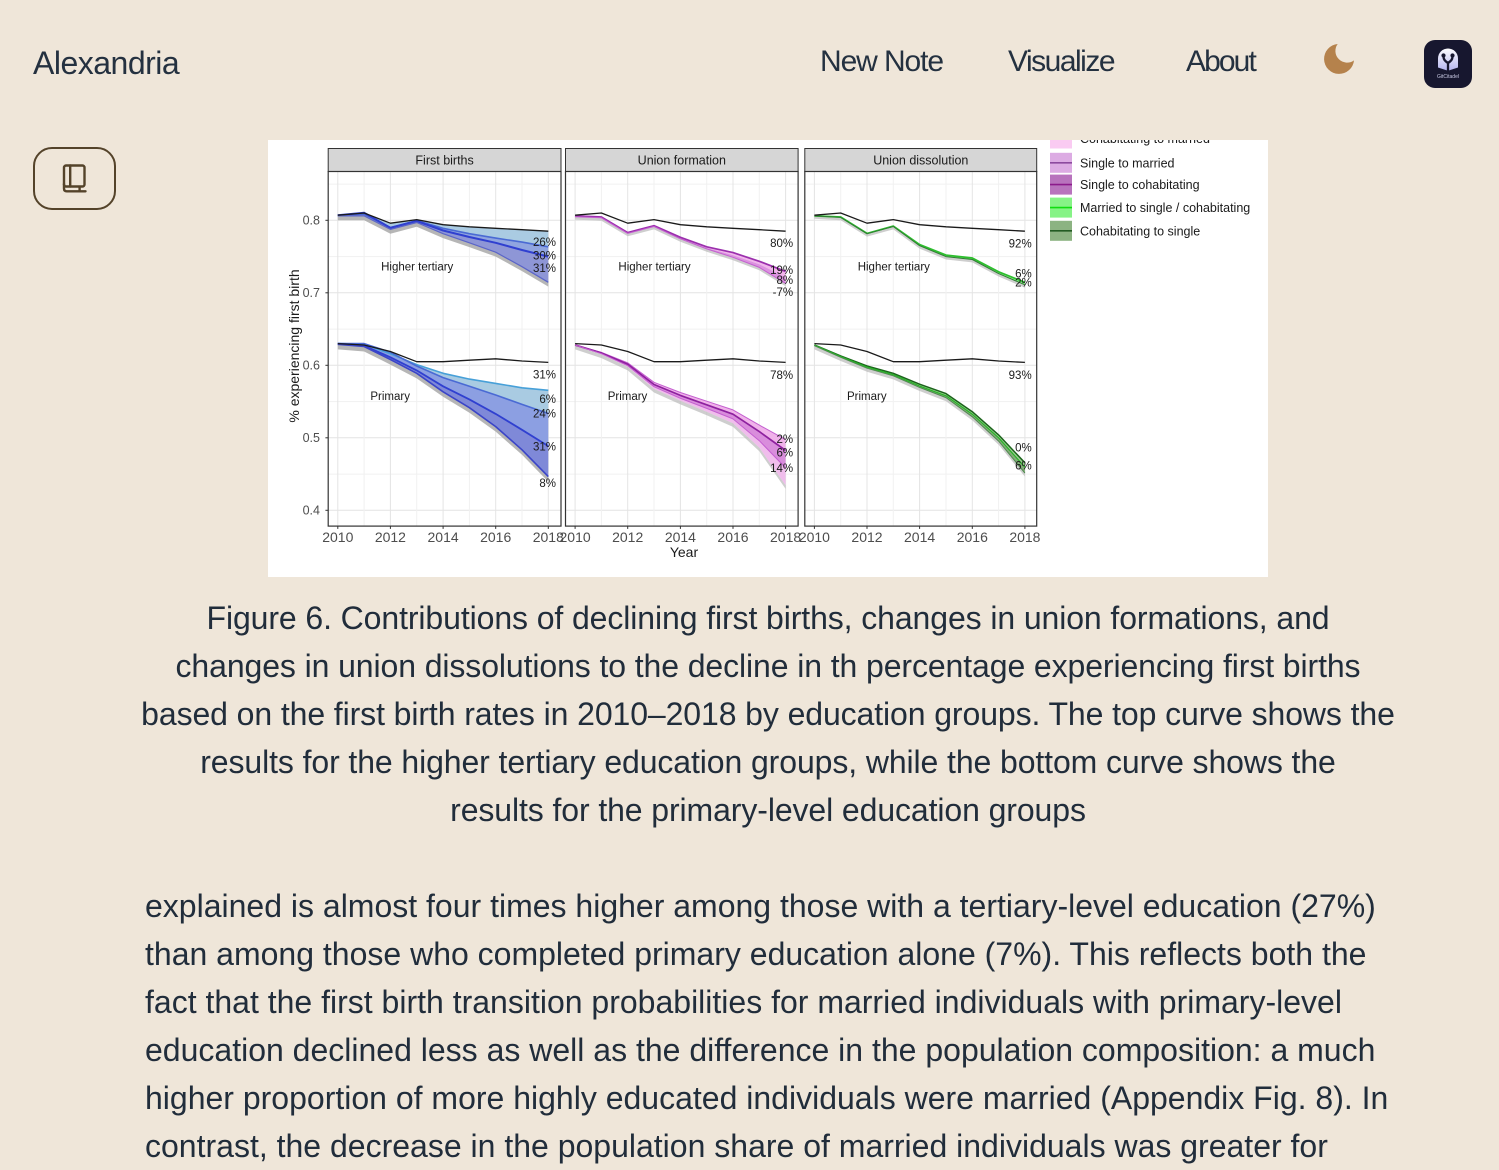 This screenshot has height=1170, width=1499. I want to click on svg-text:Married to single / cohabitati: Married to single / cohabitating, so click(1165, 208).